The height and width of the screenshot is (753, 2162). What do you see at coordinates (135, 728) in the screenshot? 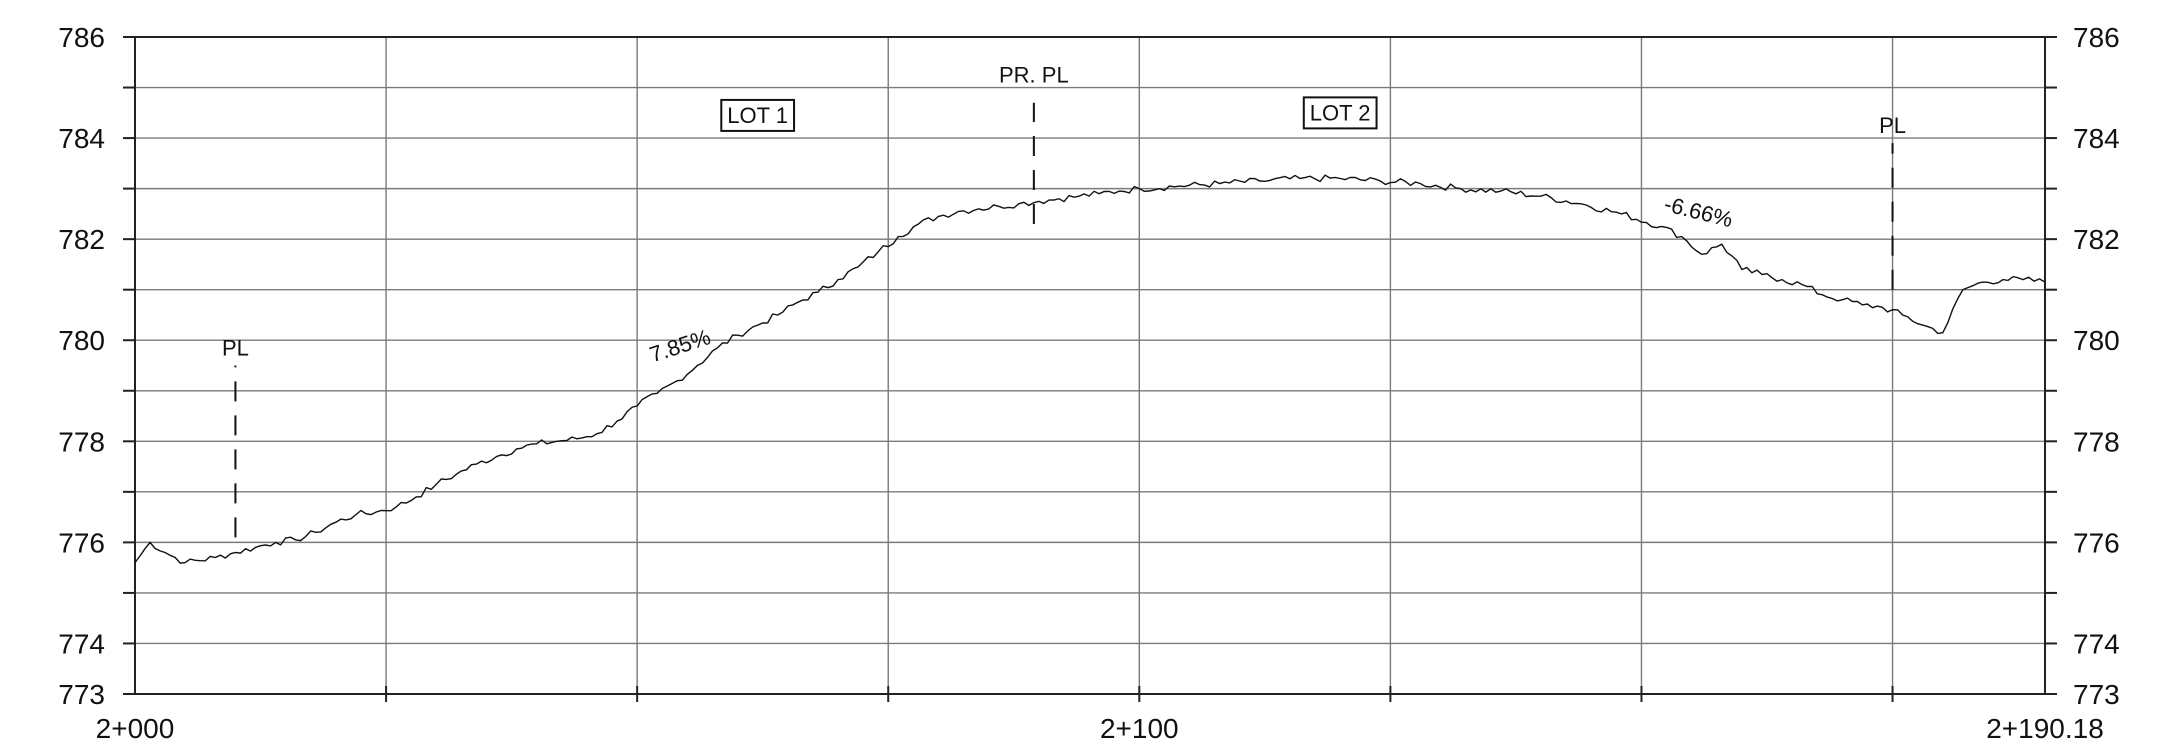
I see `x-tick-label: 2+000` at bounding box center [135, 728].